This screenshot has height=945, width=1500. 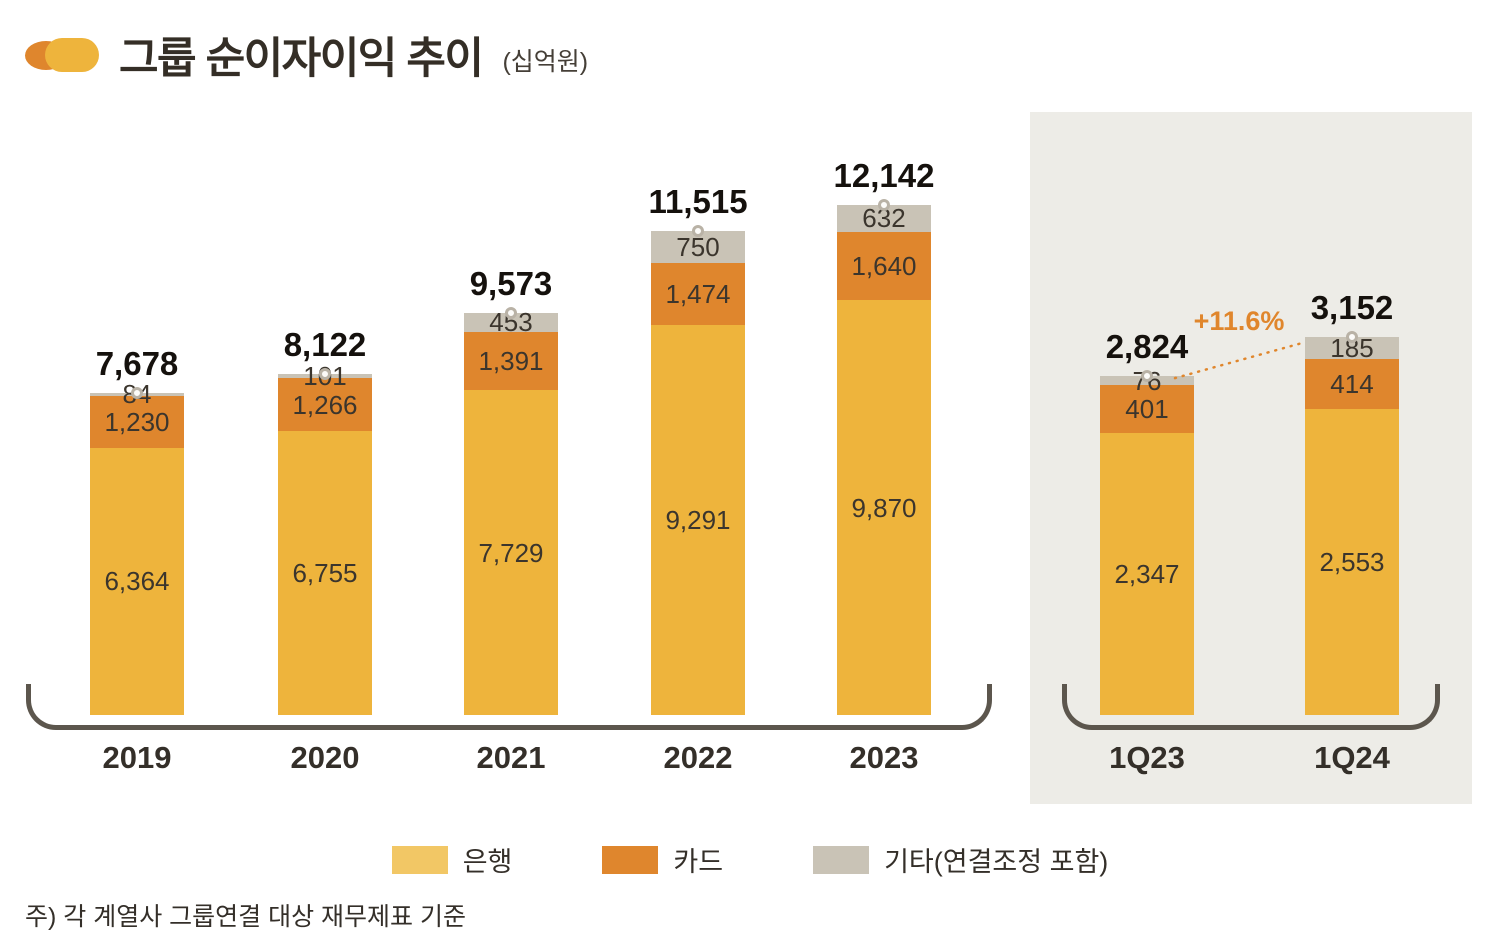 I want to click on segment-card: 401, so click(x=1147, y=409).